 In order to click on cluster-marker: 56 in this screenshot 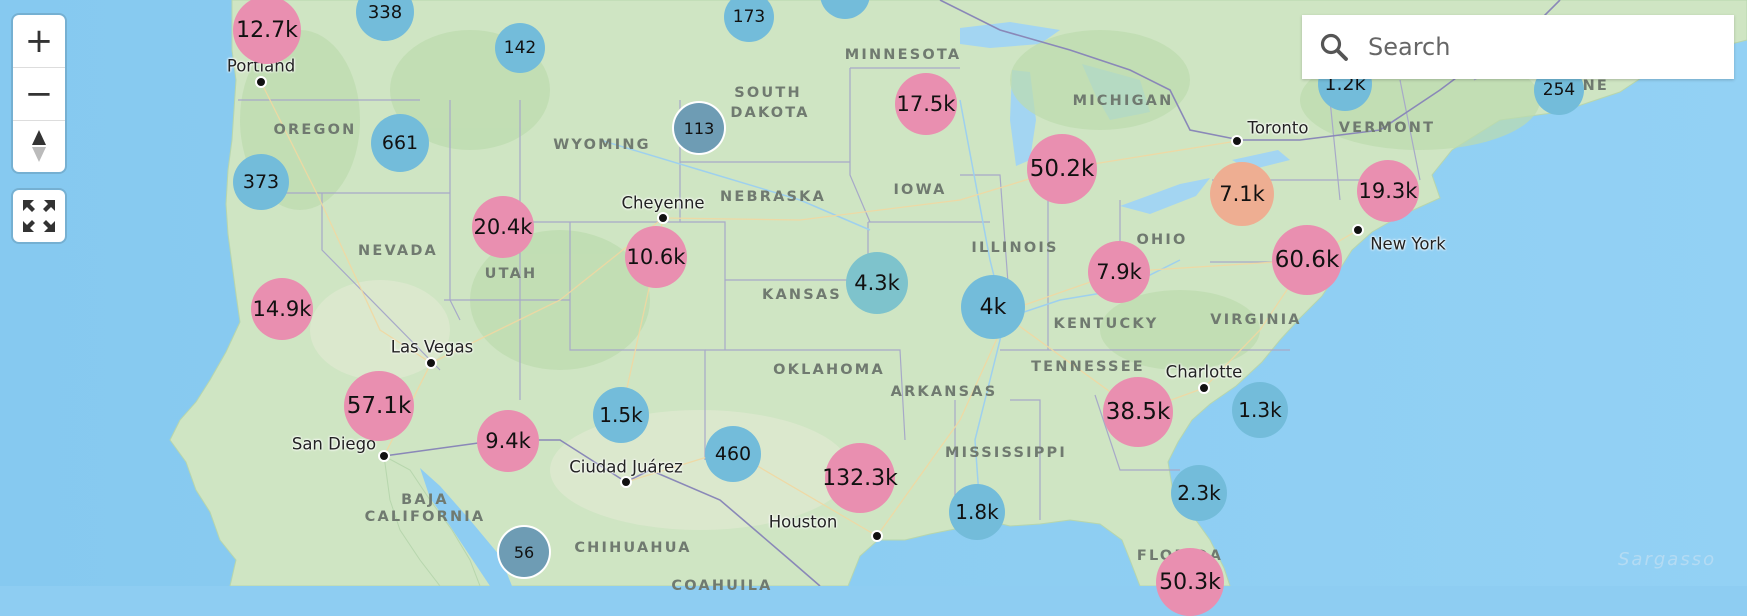, I will do `click(524, 552)`.